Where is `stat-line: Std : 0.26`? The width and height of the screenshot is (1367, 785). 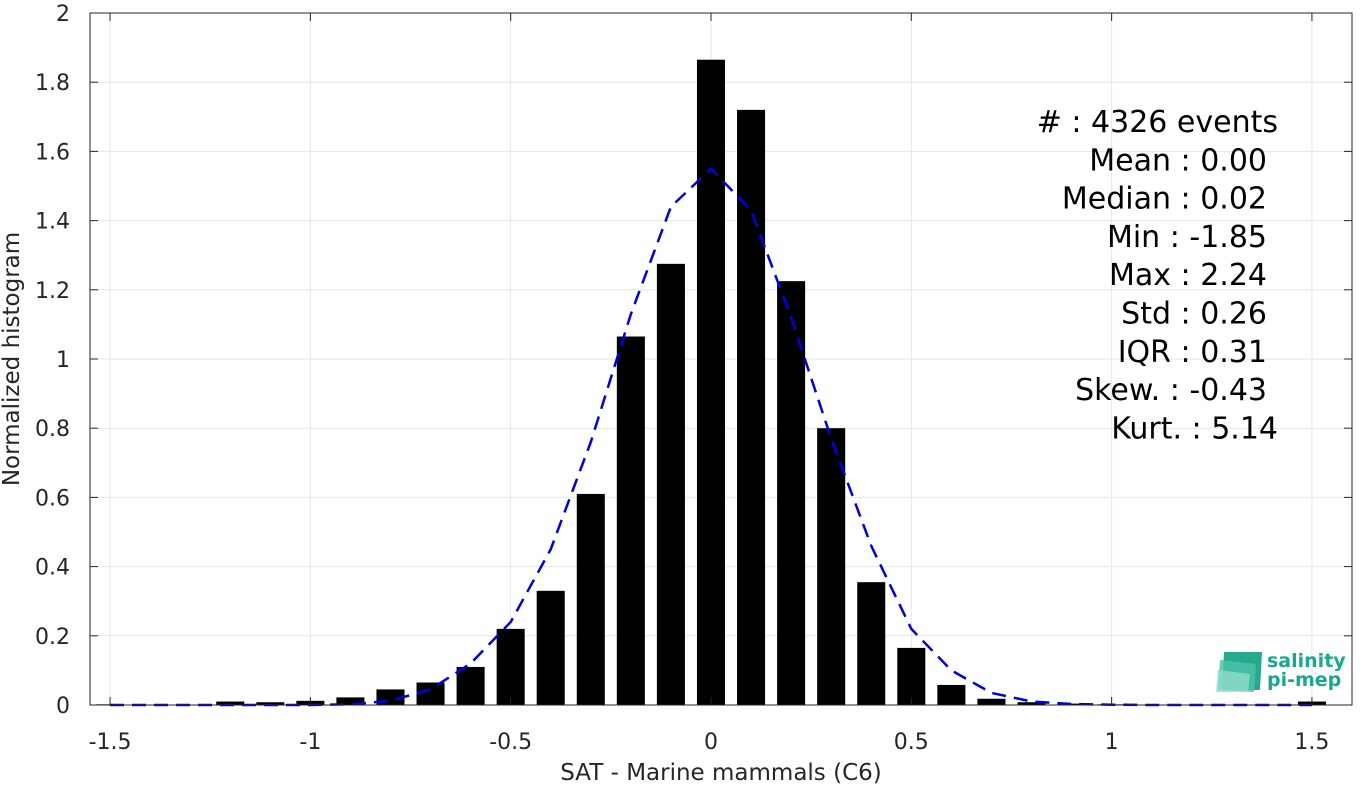
stat-line: Std : 0.26 is located at coordinates (1194, 314).